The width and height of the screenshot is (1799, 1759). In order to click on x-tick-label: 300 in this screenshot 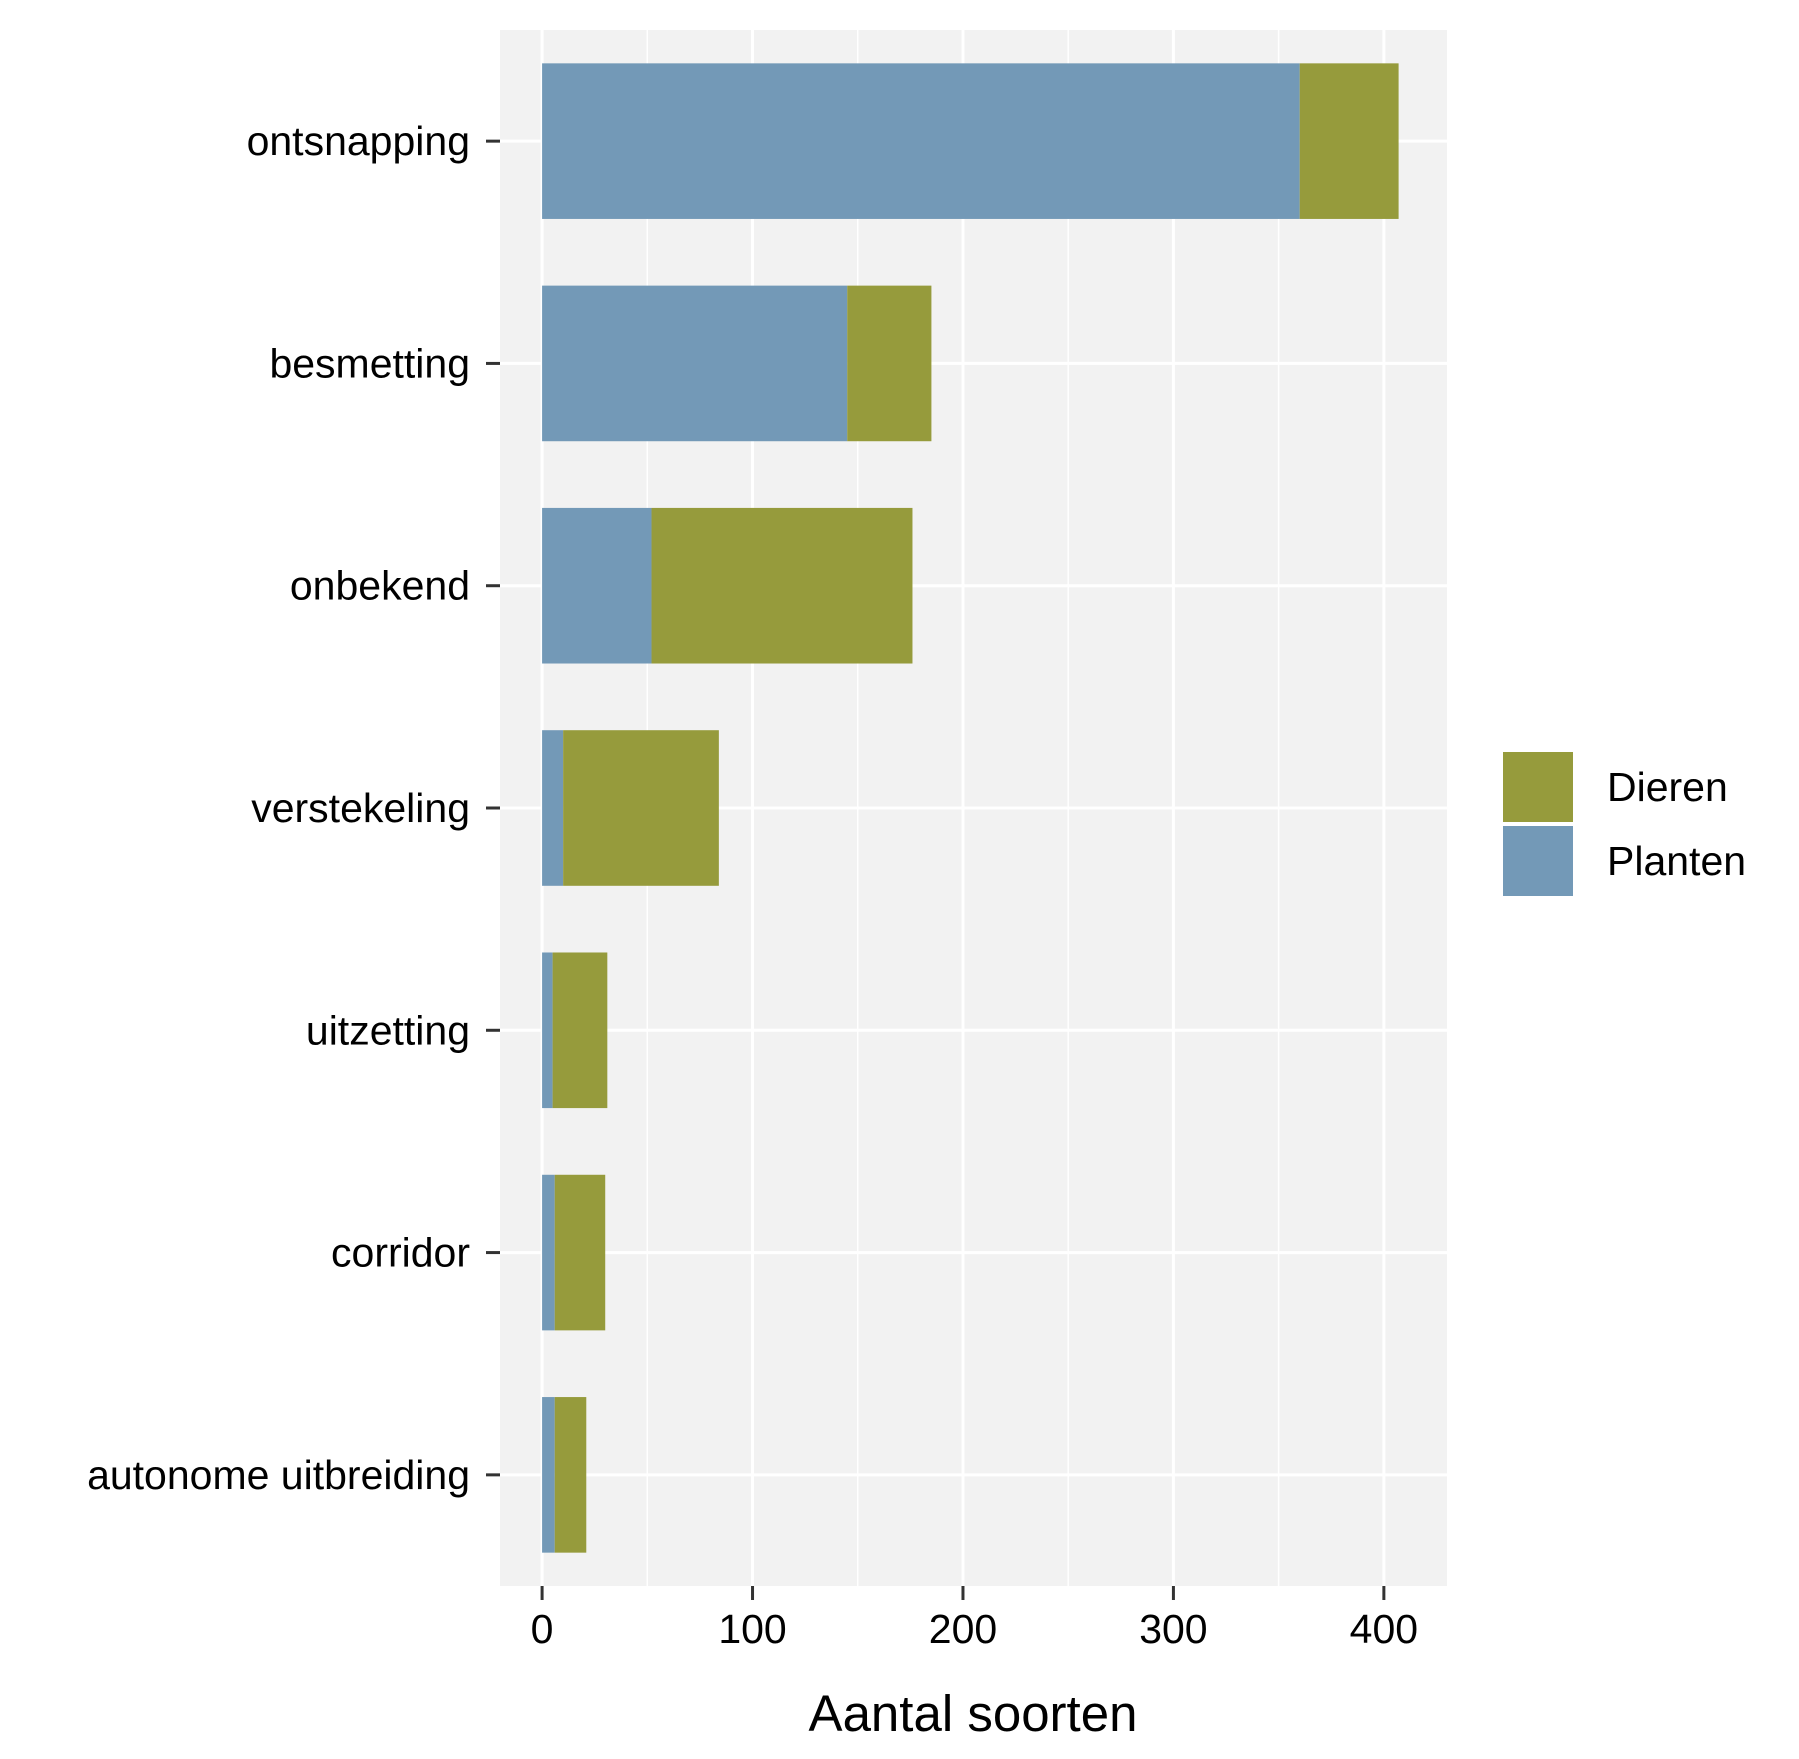, I will do `click(1173, 1629)`.